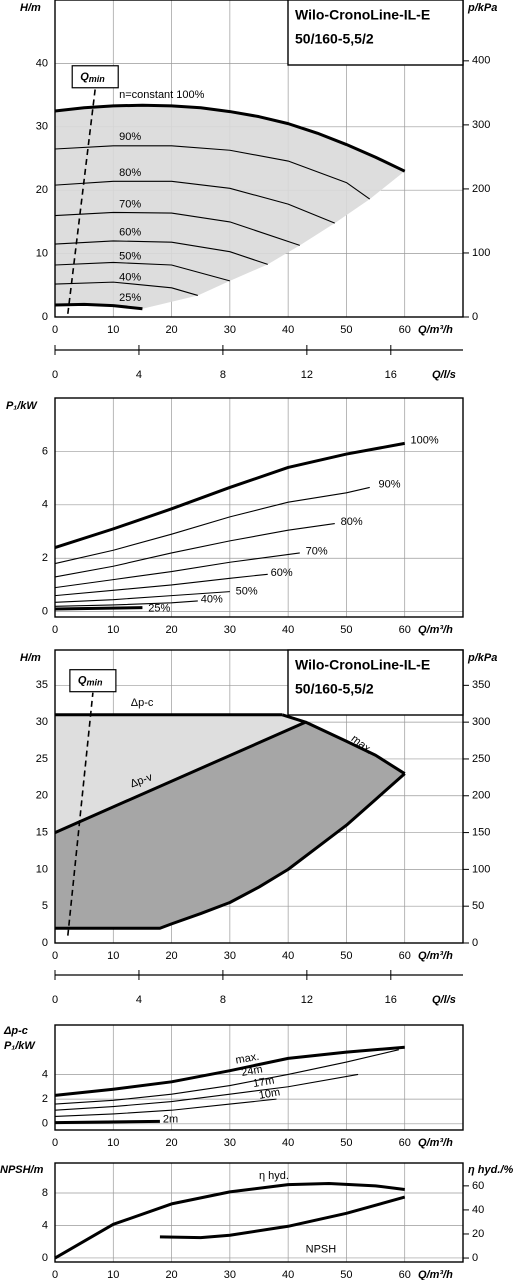  What do you see at coordinates (391, 375) in the screenshot?
I see `x-tick-label: 16` at bounding box center [391, 375].